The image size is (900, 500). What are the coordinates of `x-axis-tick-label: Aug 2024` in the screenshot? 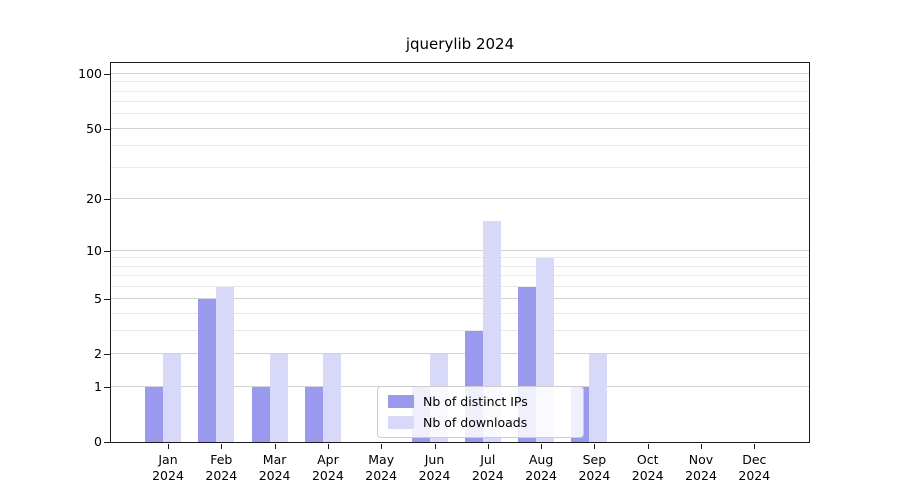 It's located at (541, 468).